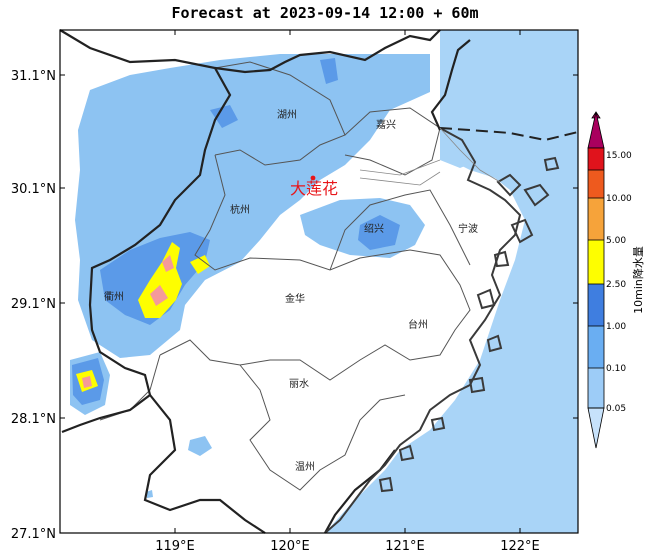 This screenshot has width=650, height=559. I want to click on colorbar-top-triangle, so click(596, 130).